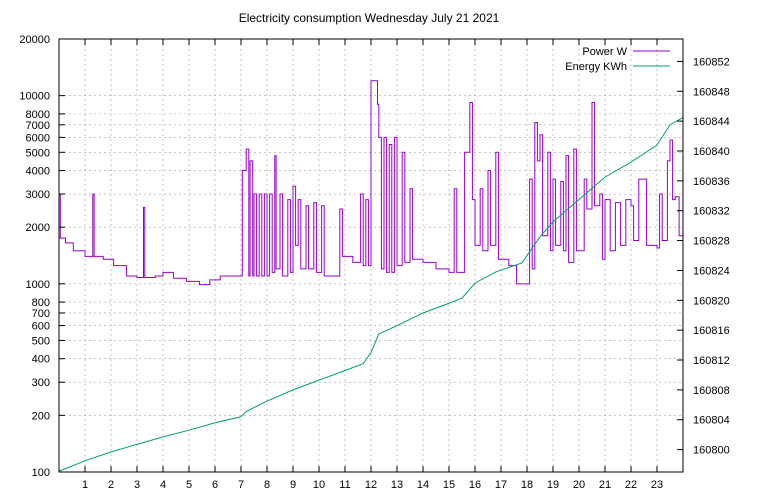  What do you see at coordinates (371, 485) in the screenshot?
I see `x-tick-label: 12` at bounding box center [371, 485].